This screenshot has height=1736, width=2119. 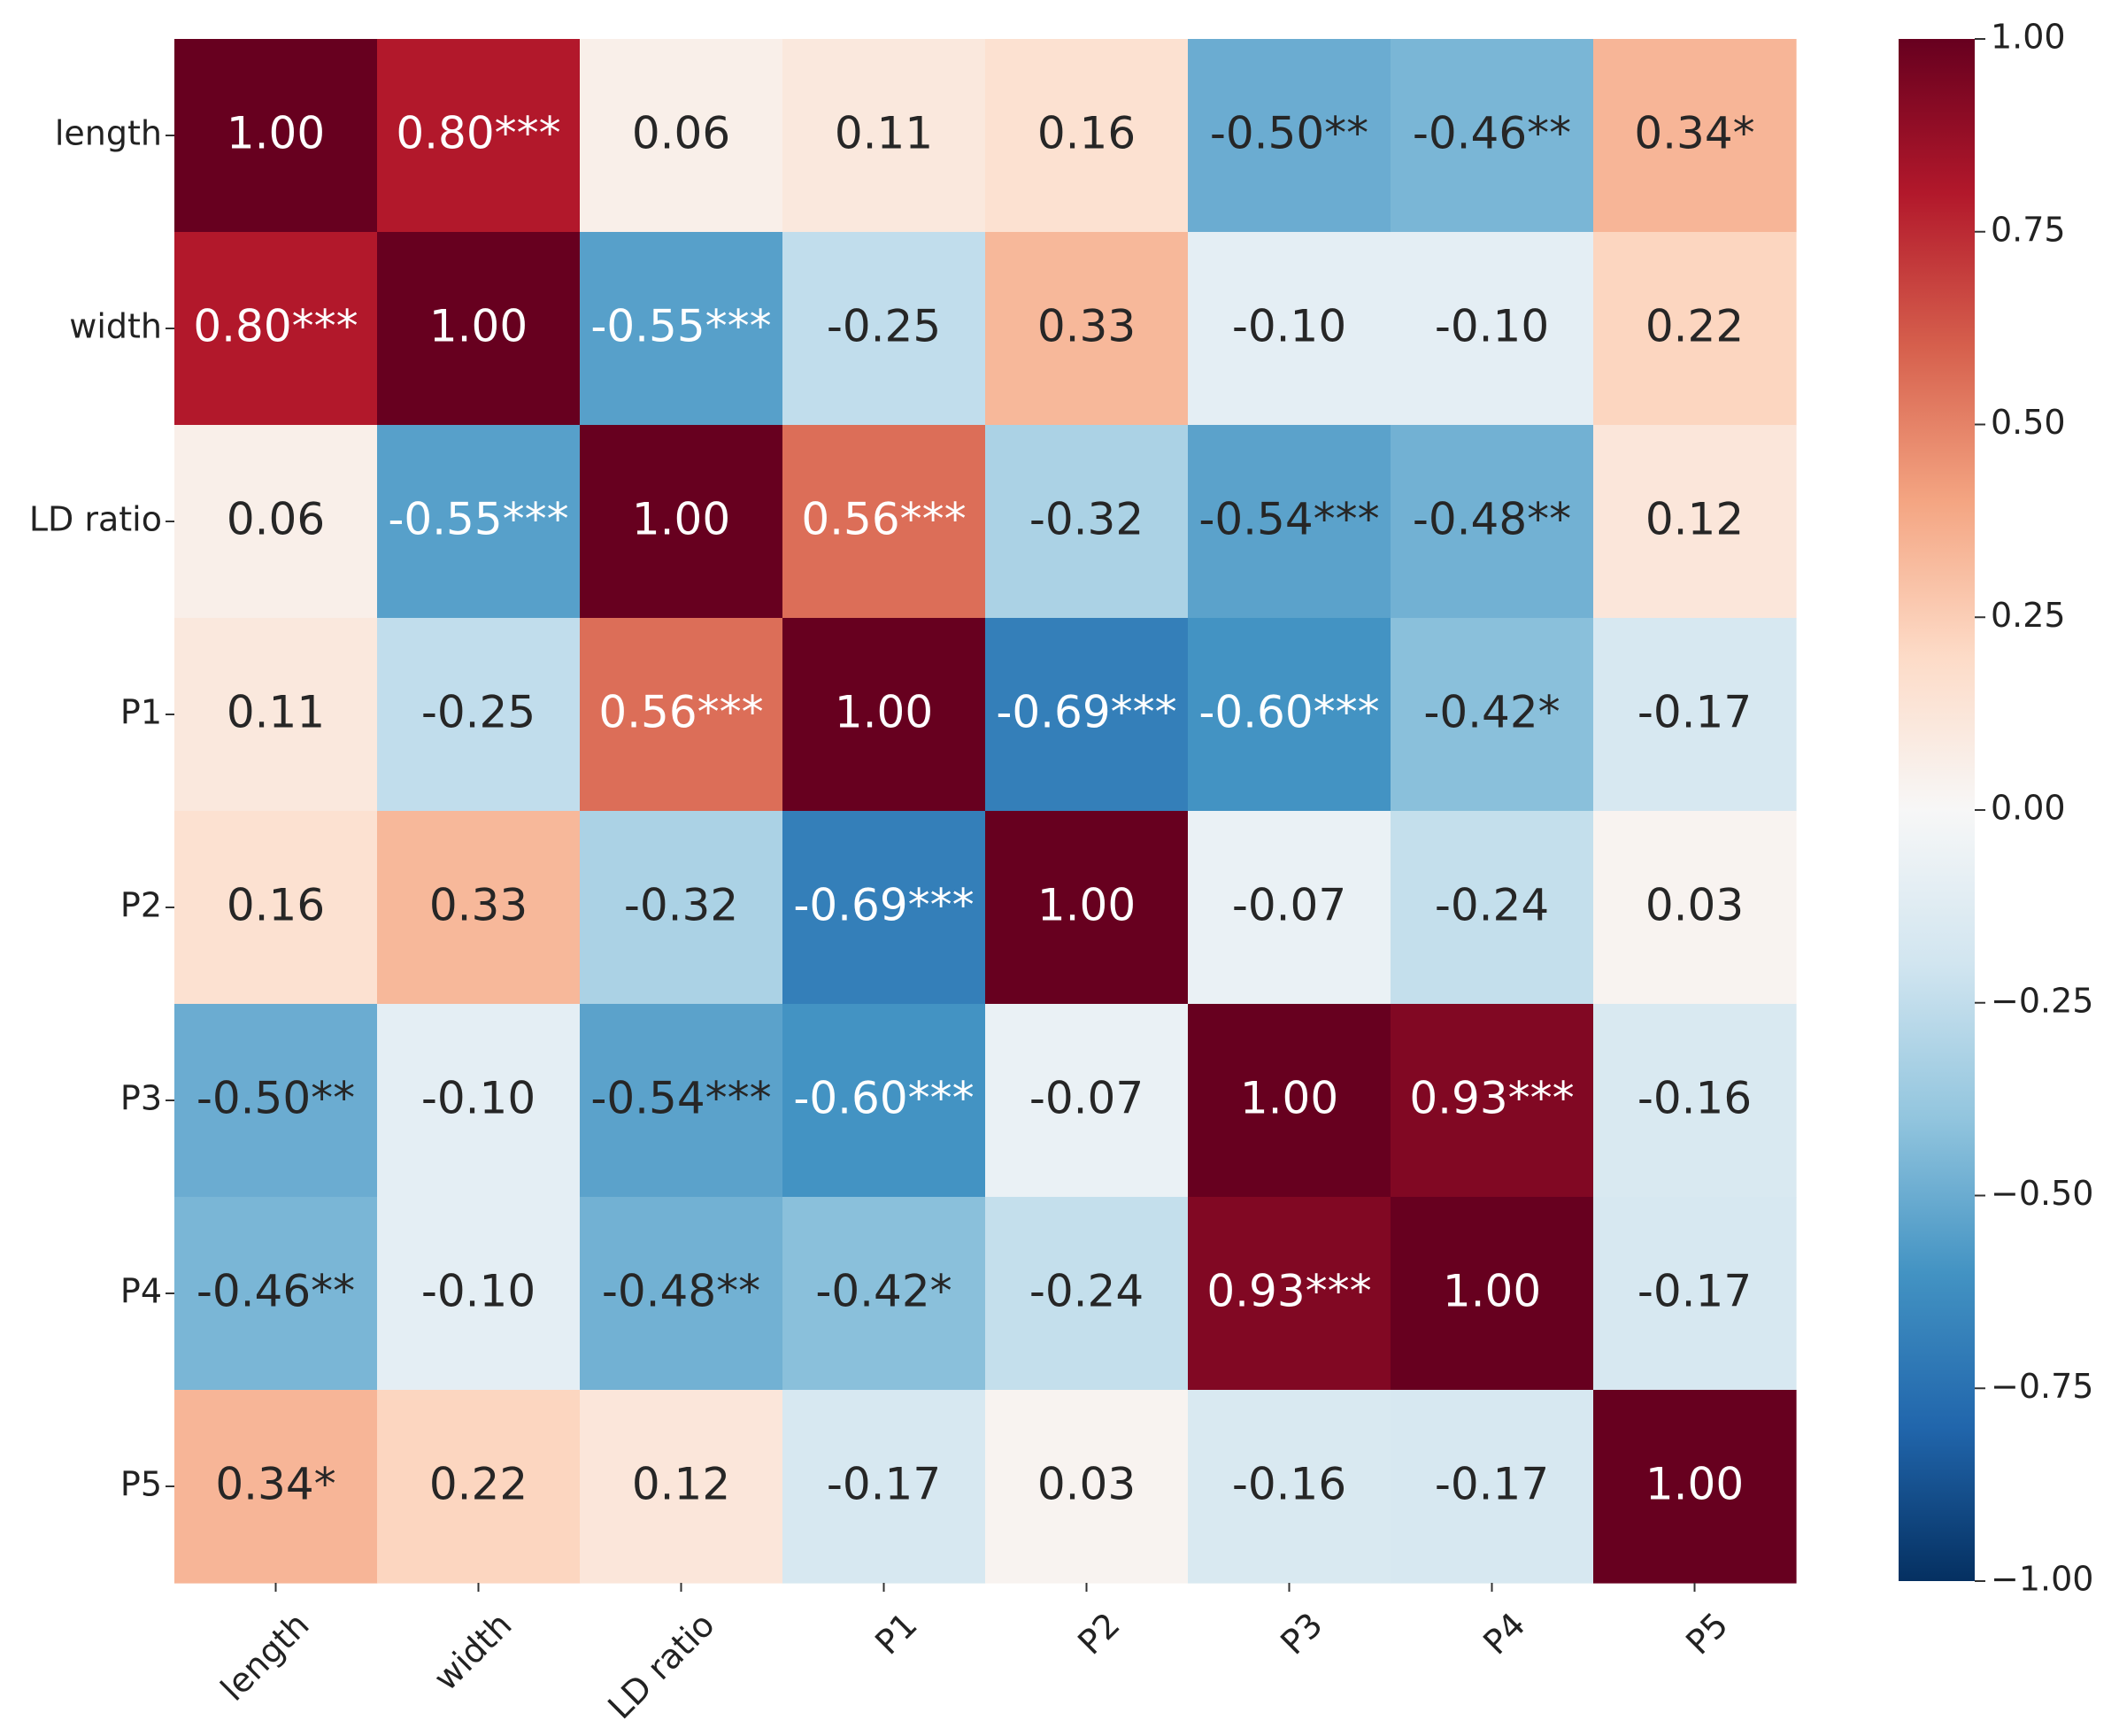 I want to click on y-tick-label: P1, so click(x=141, y=713).